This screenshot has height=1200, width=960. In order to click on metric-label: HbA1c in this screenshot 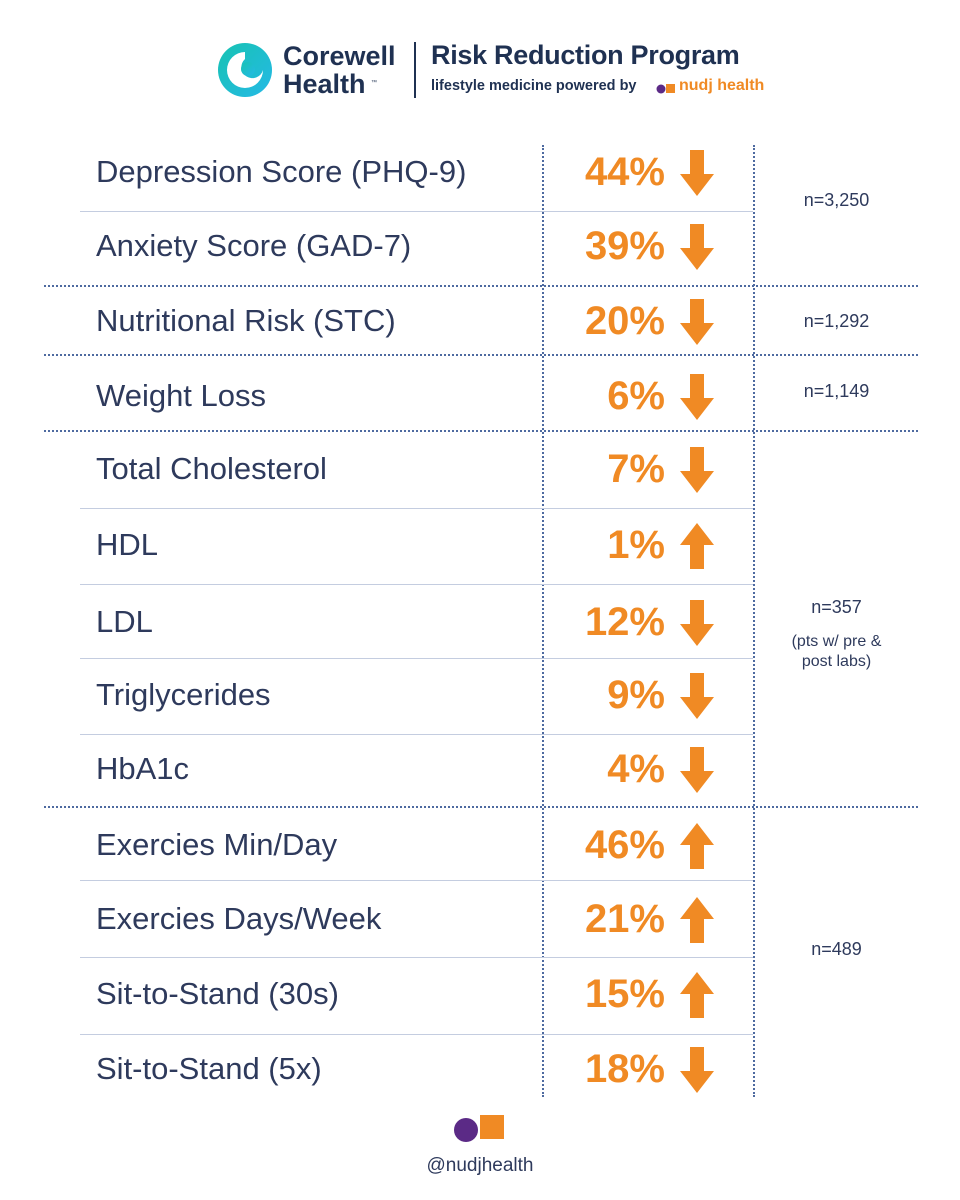, I will do `click(143, 768)`.